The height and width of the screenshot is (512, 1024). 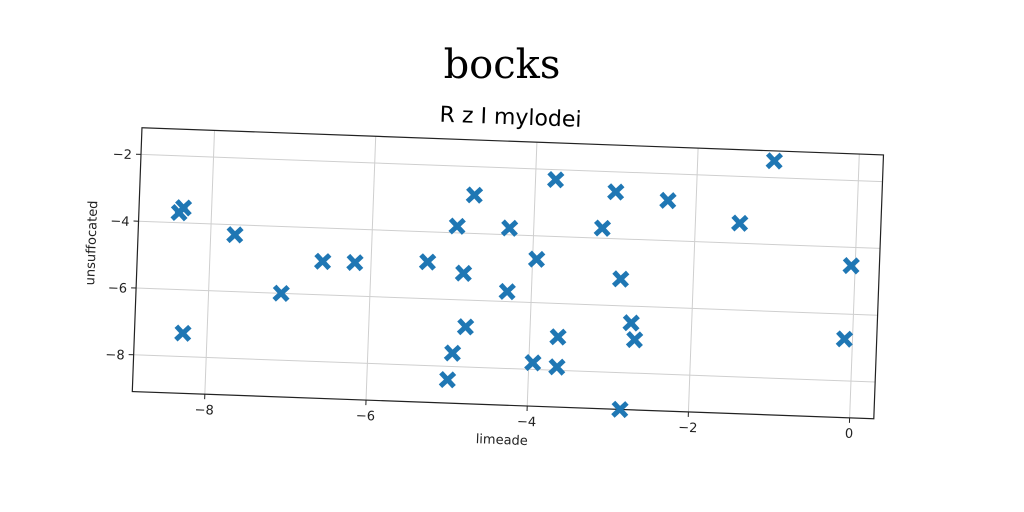 I want to click on y-axis-label: unsuffocated, so click(x=92, y=242).